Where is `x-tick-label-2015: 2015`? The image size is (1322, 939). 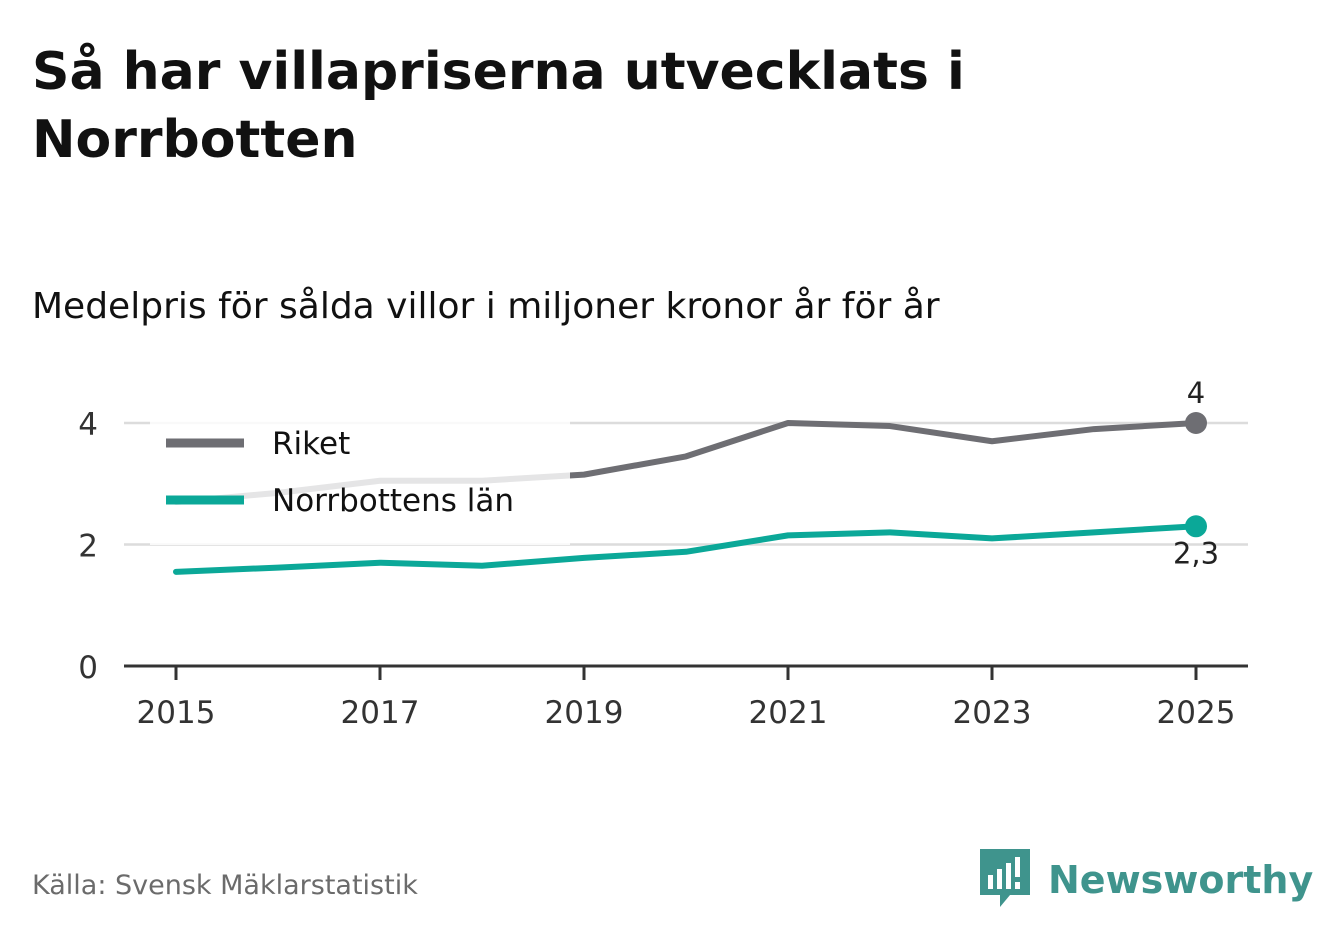 x-tick-label-2015: 2015 is located at coordinates (176, 713).